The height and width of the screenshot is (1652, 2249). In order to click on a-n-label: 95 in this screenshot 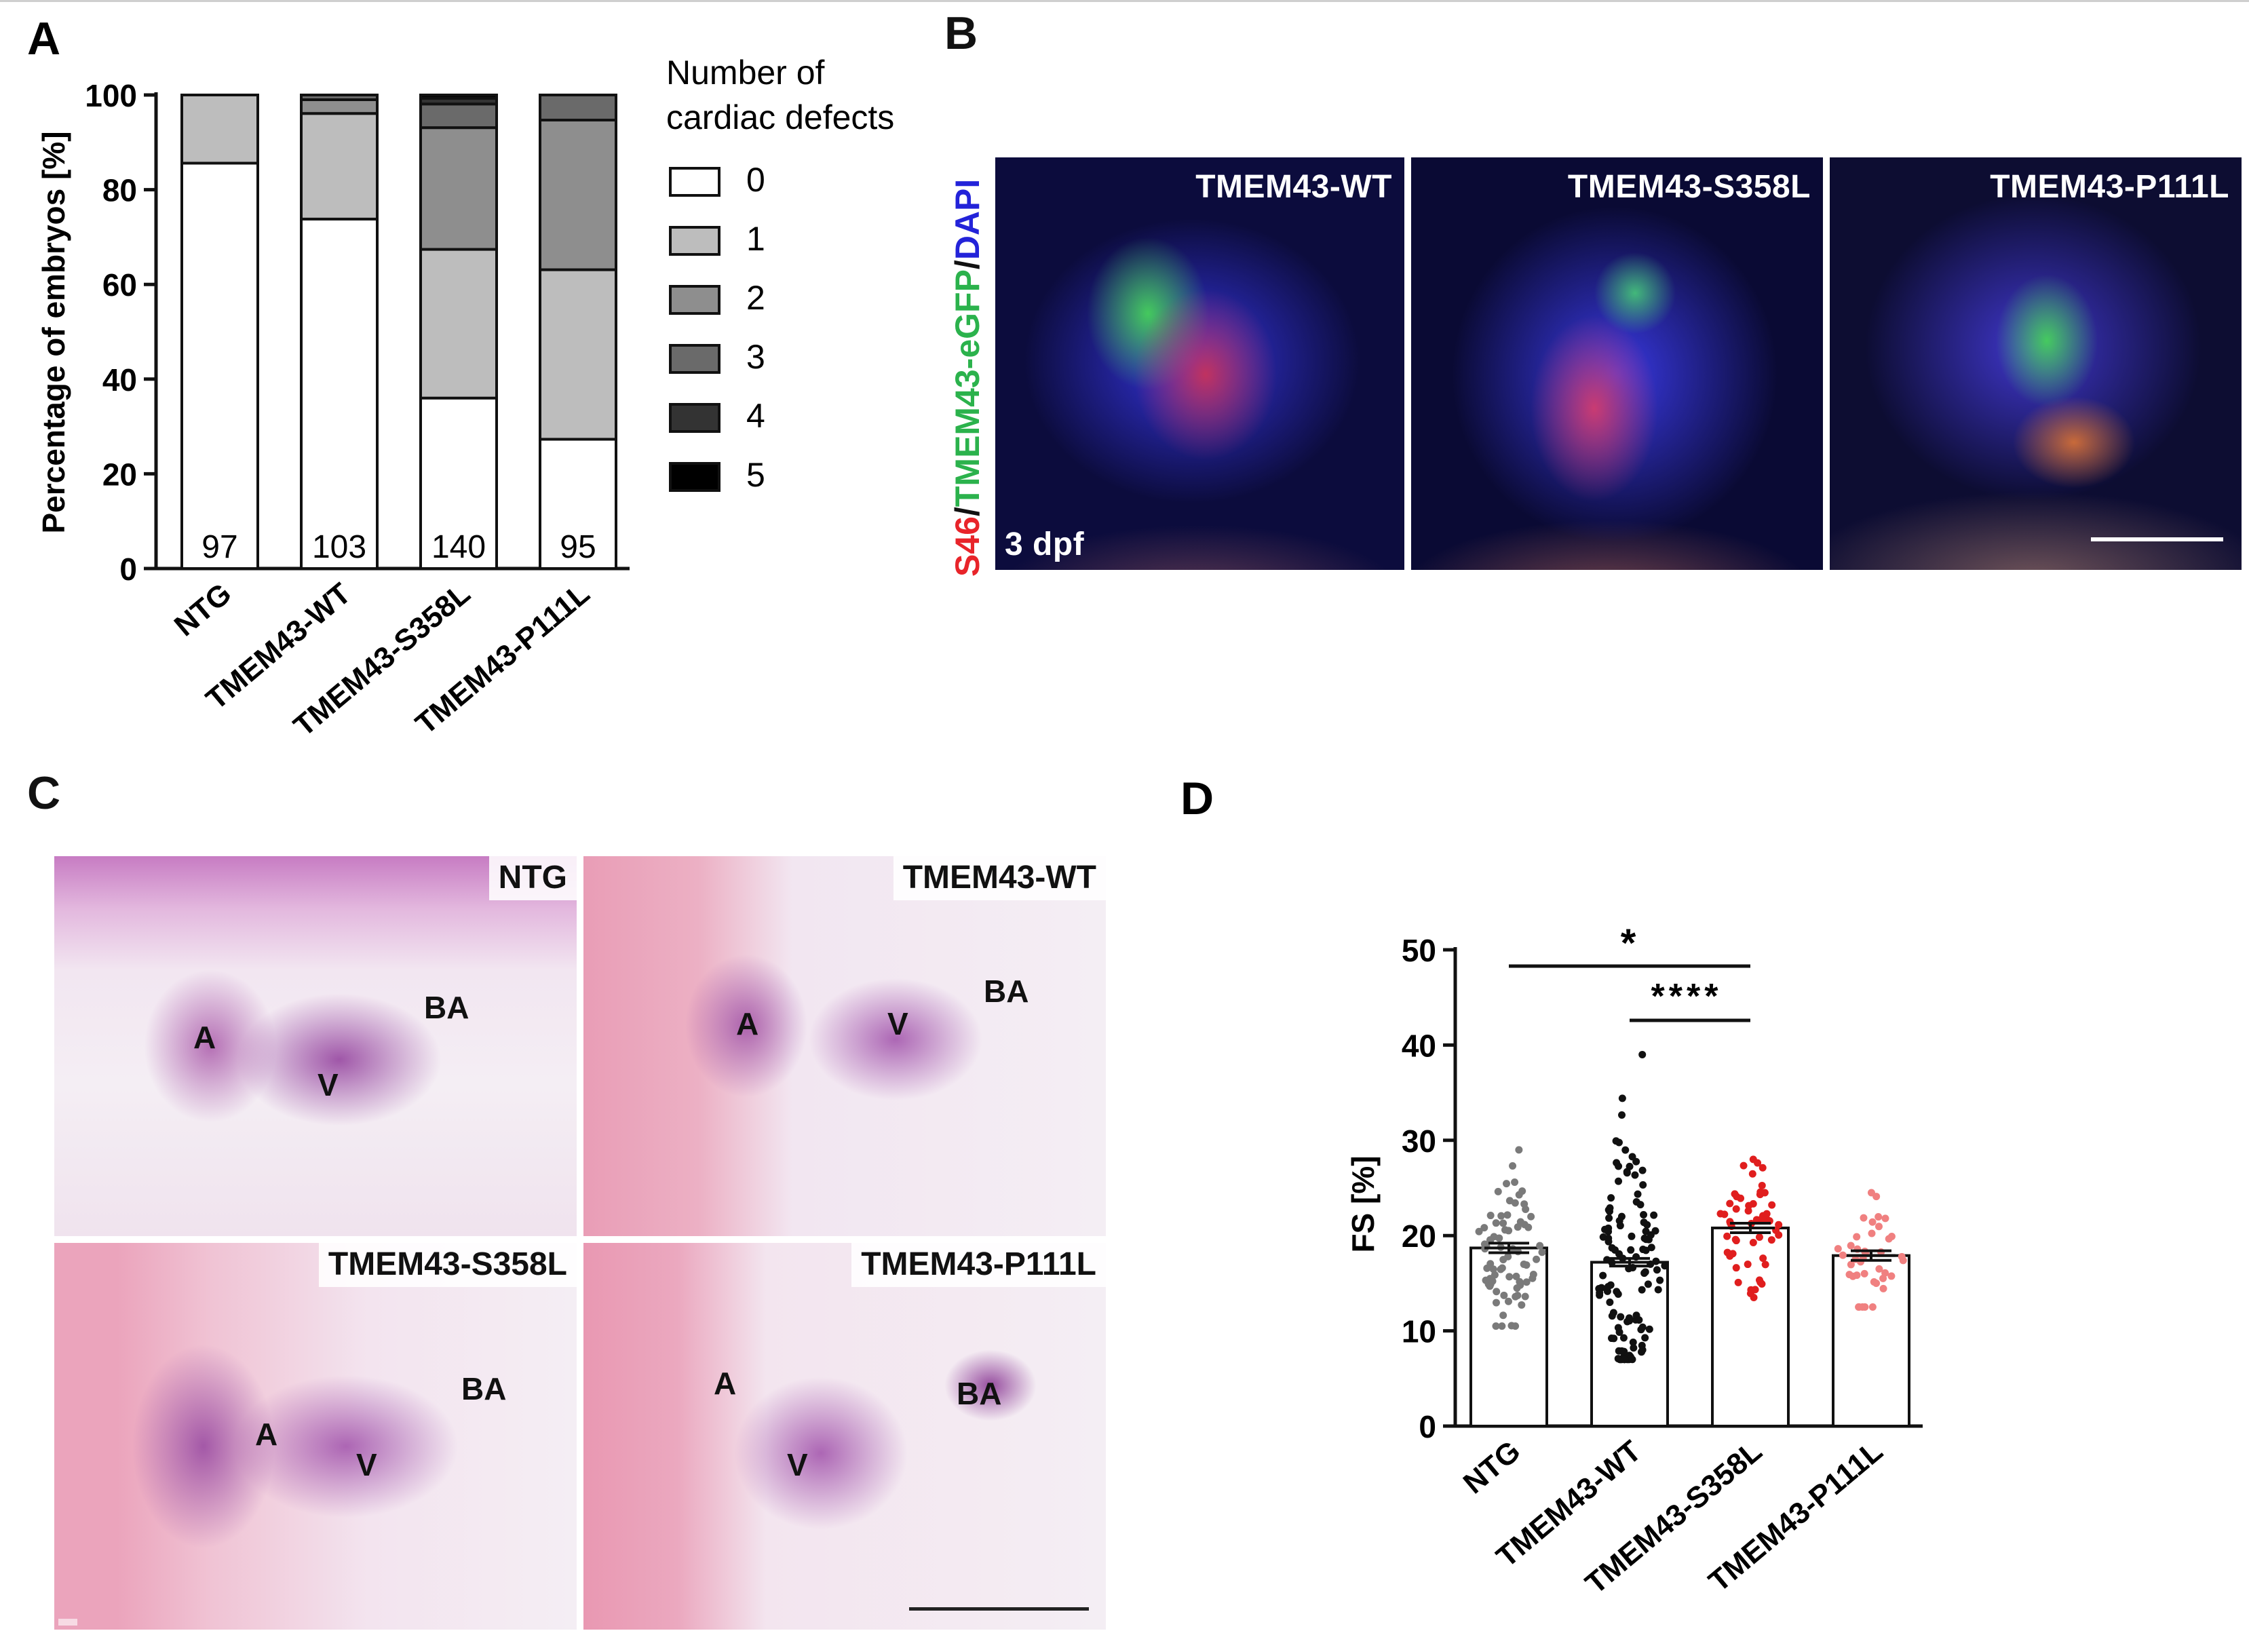, I will do `click(578, 547)`.